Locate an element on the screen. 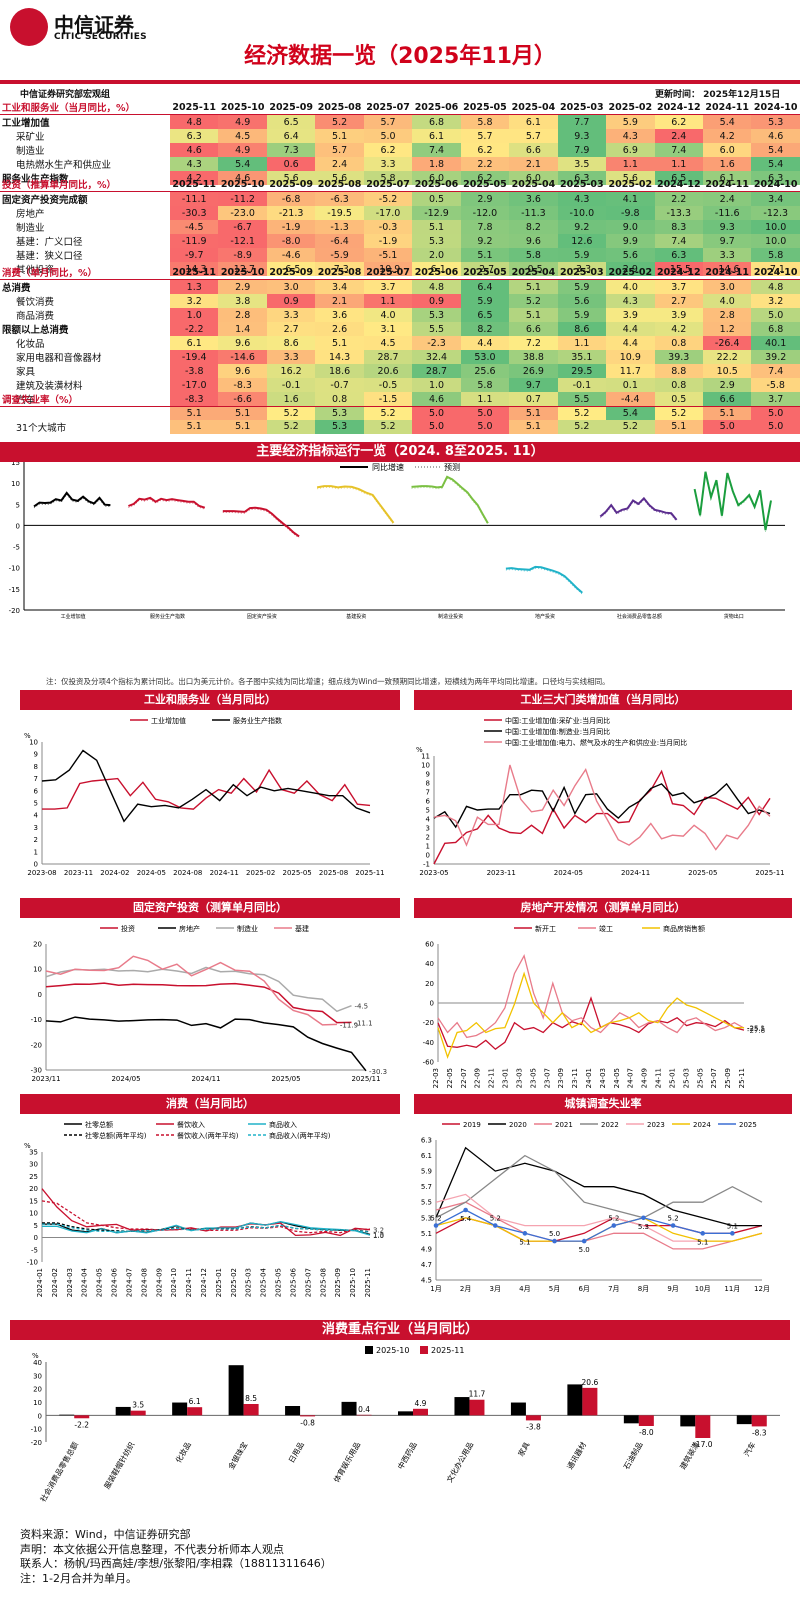 The image size is (800, 1612). overview-forecast is located at coordinates (355, 506).